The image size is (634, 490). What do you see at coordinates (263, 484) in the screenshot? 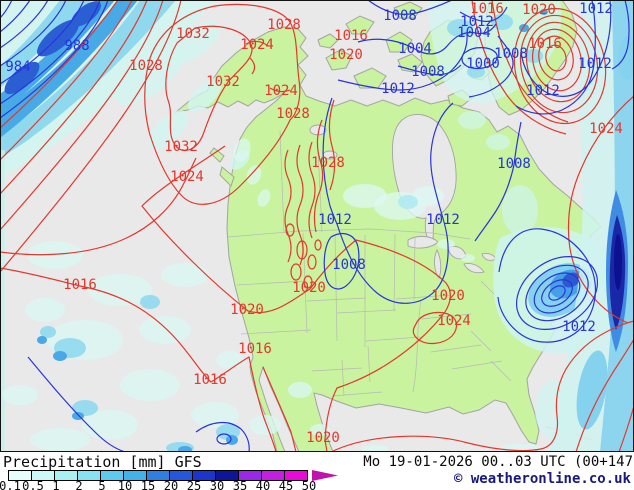
I see `scale-tick-label: 40` at bounding box center [263, 484].